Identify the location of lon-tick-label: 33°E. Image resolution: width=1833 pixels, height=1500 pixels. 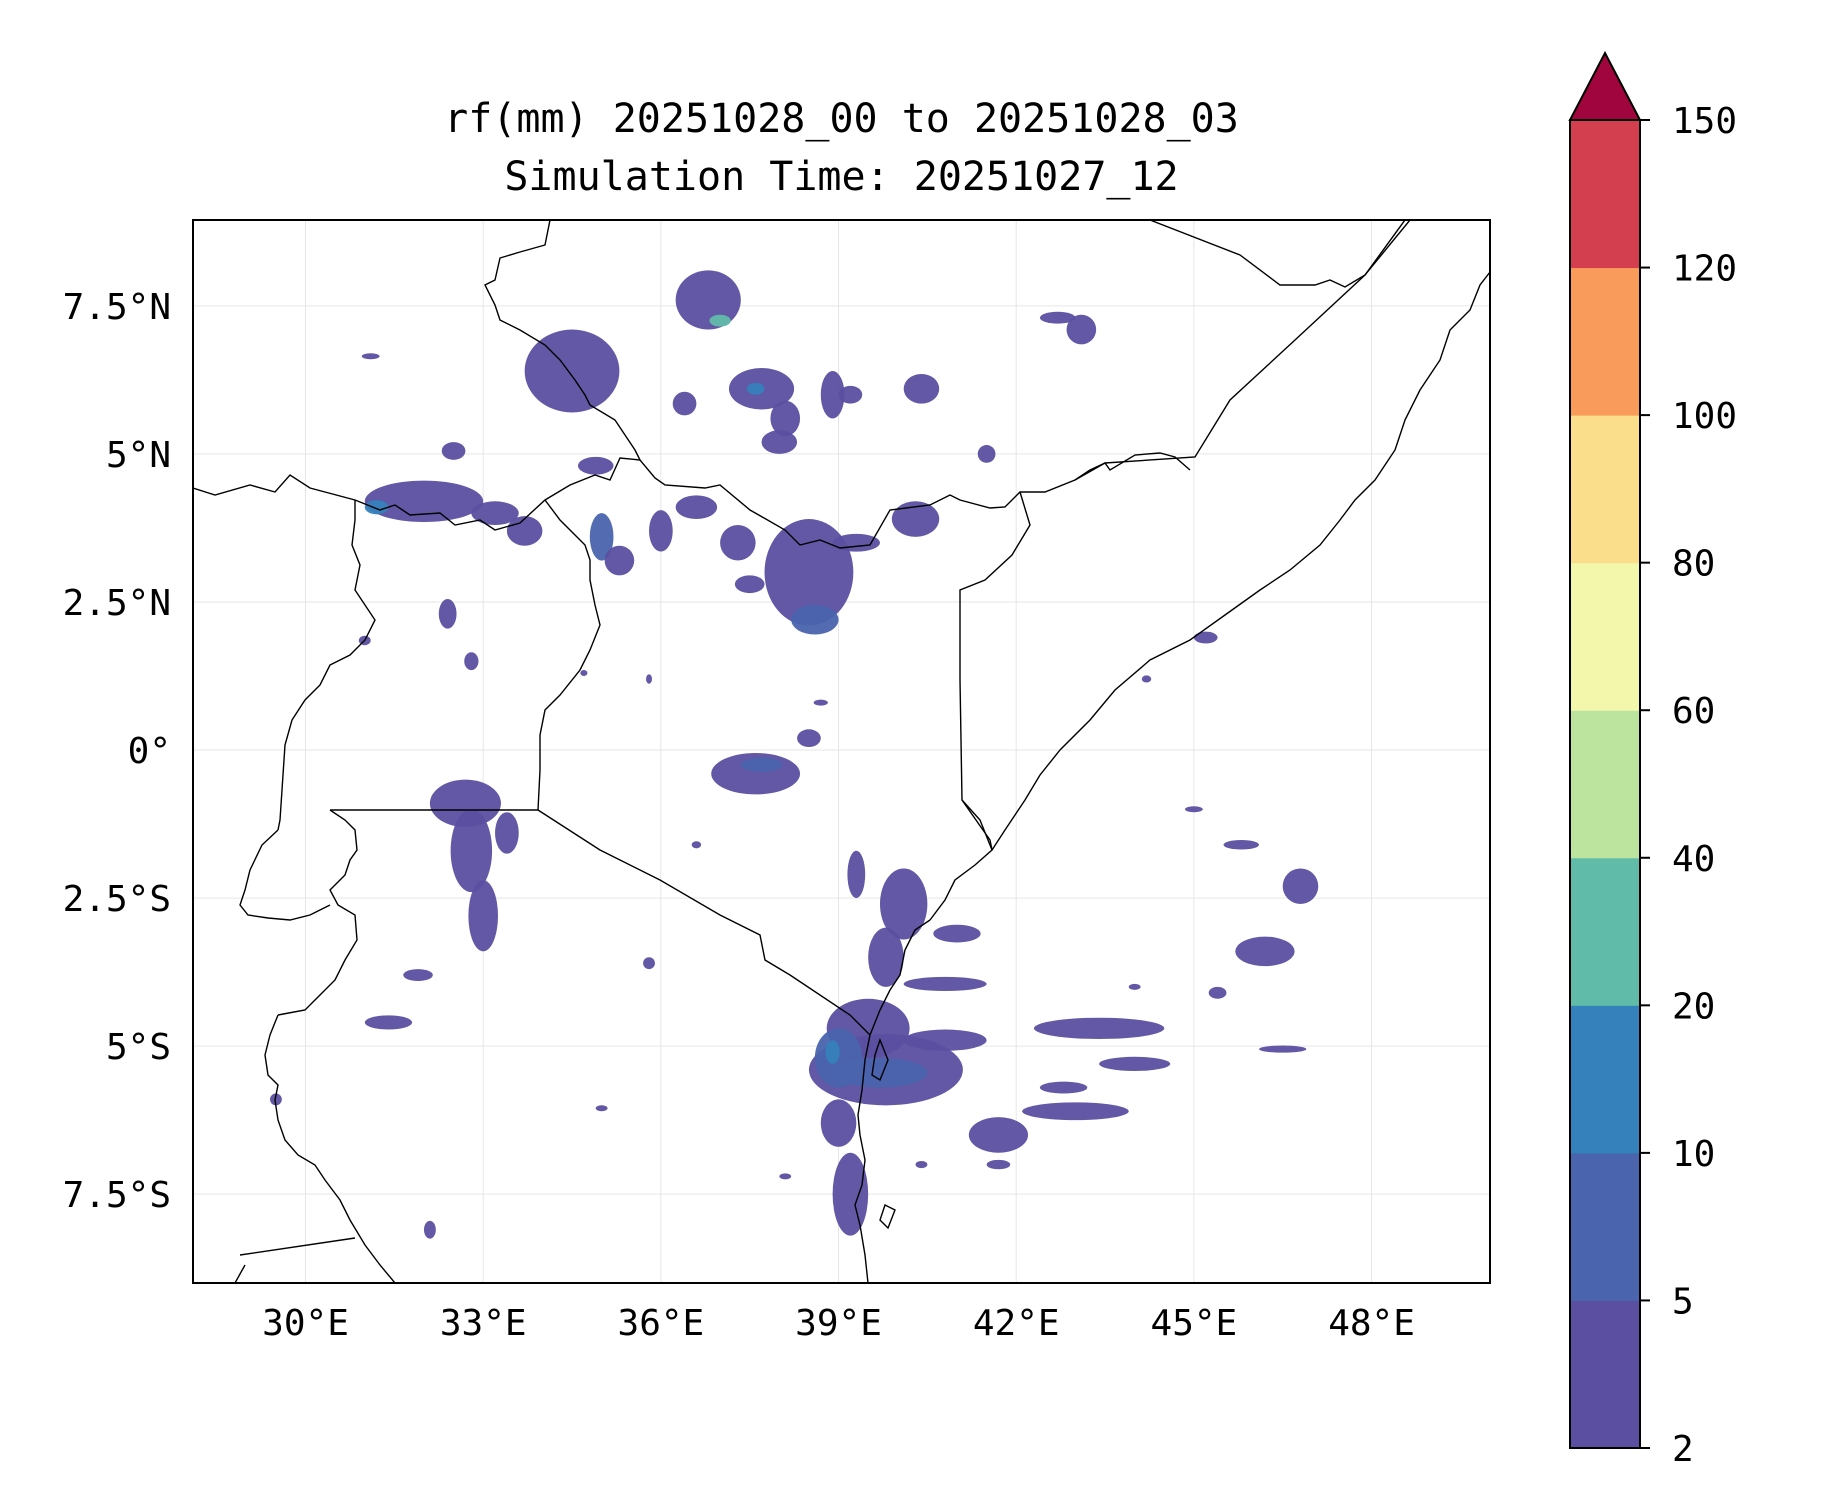
(483, 1323).